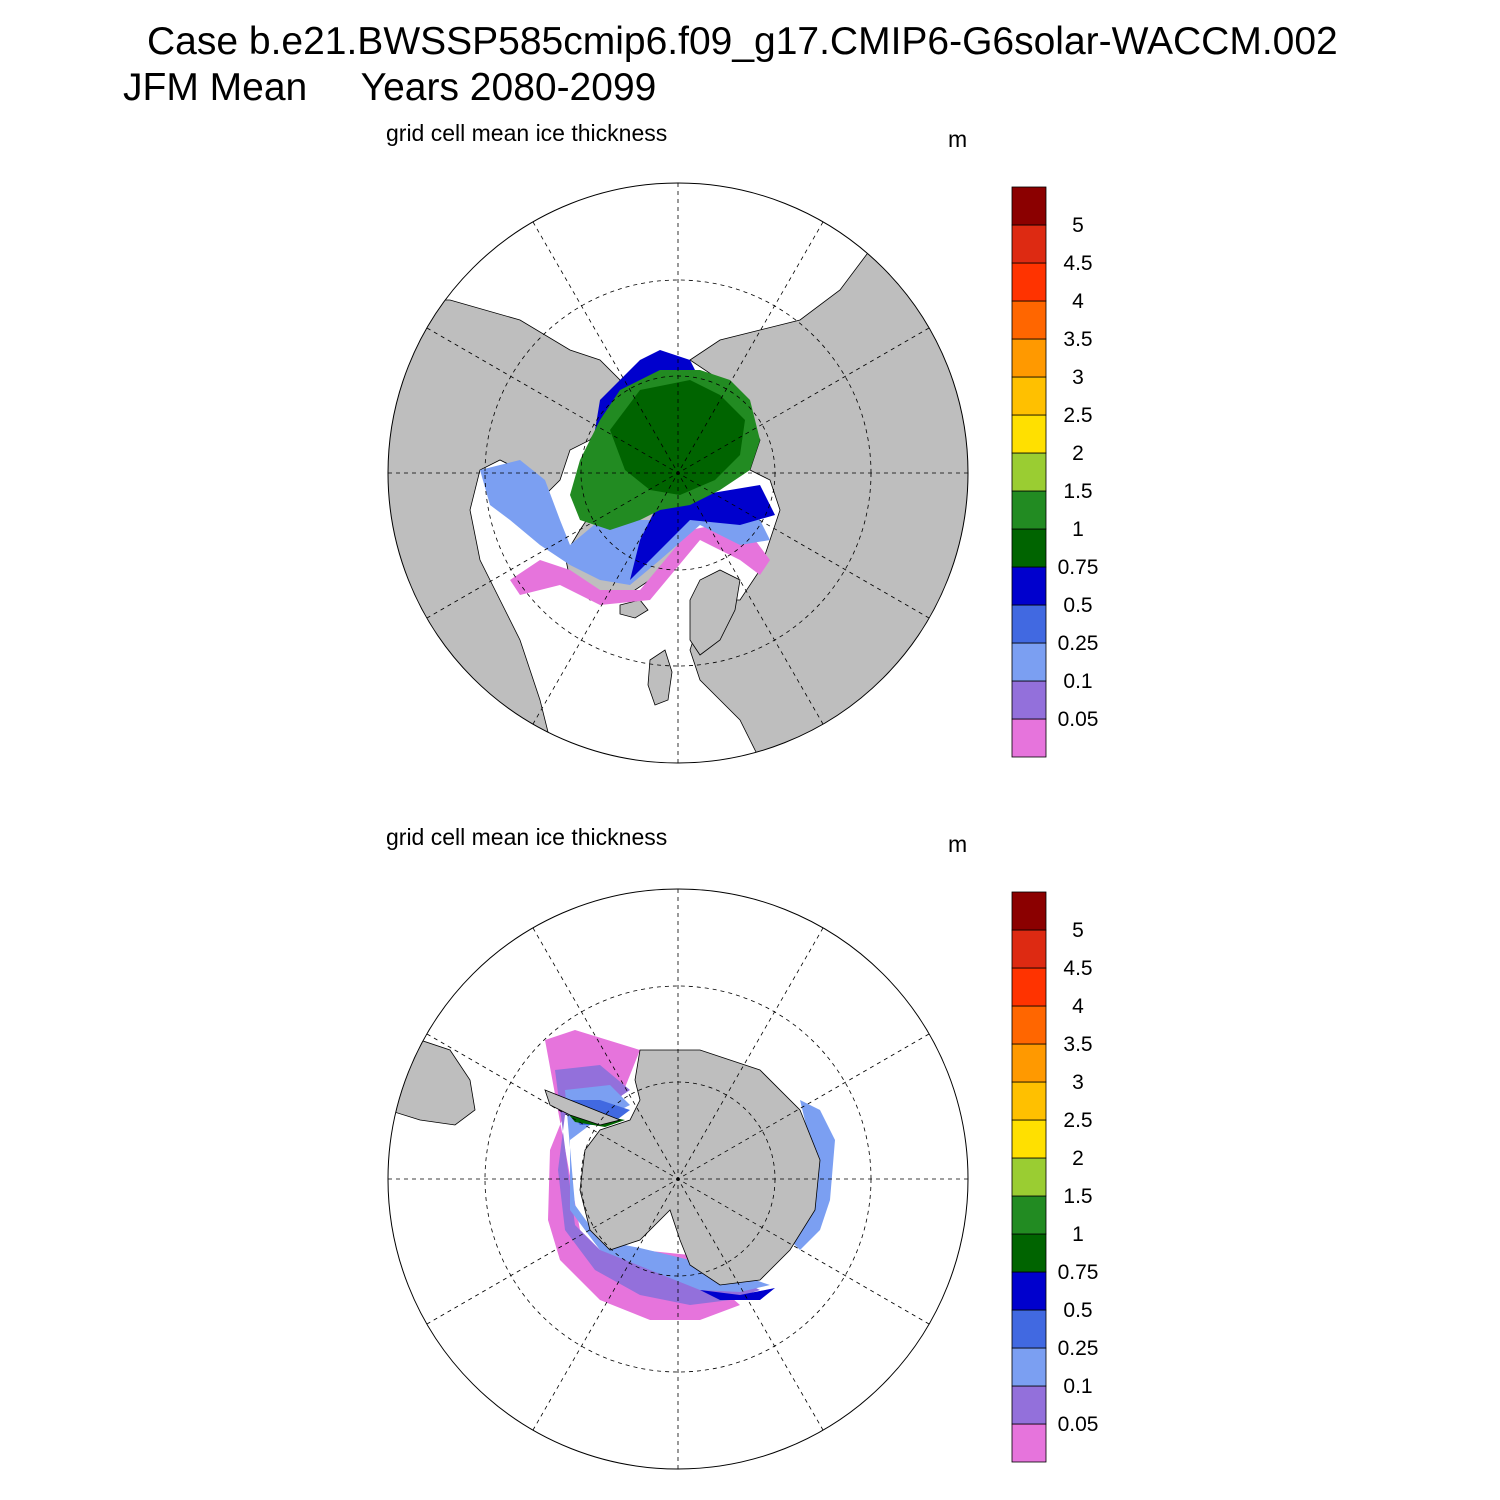 The image size is (1500, 1500). What do you see at coordinates (660, 677) in the screenshot?
I see `arctic-land-britain` at bounding box center [660, 677].